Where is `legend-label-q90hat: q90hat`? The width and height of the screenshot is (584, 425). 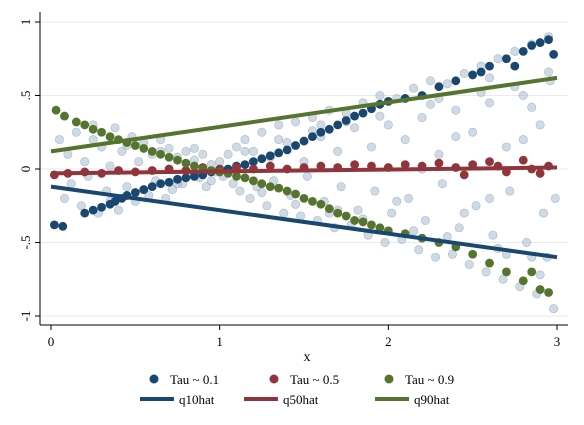 legend-label-q90hat: q90hat is located at coordinates (432, 399).